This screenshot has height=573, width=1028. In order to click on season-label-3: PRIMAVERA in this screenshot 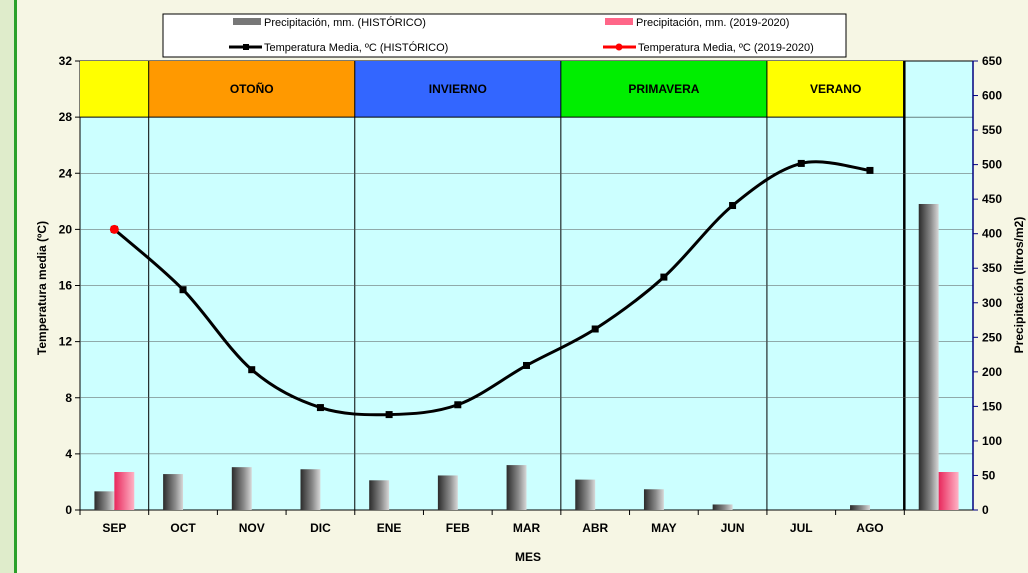, I will do `click(663, 89)`.